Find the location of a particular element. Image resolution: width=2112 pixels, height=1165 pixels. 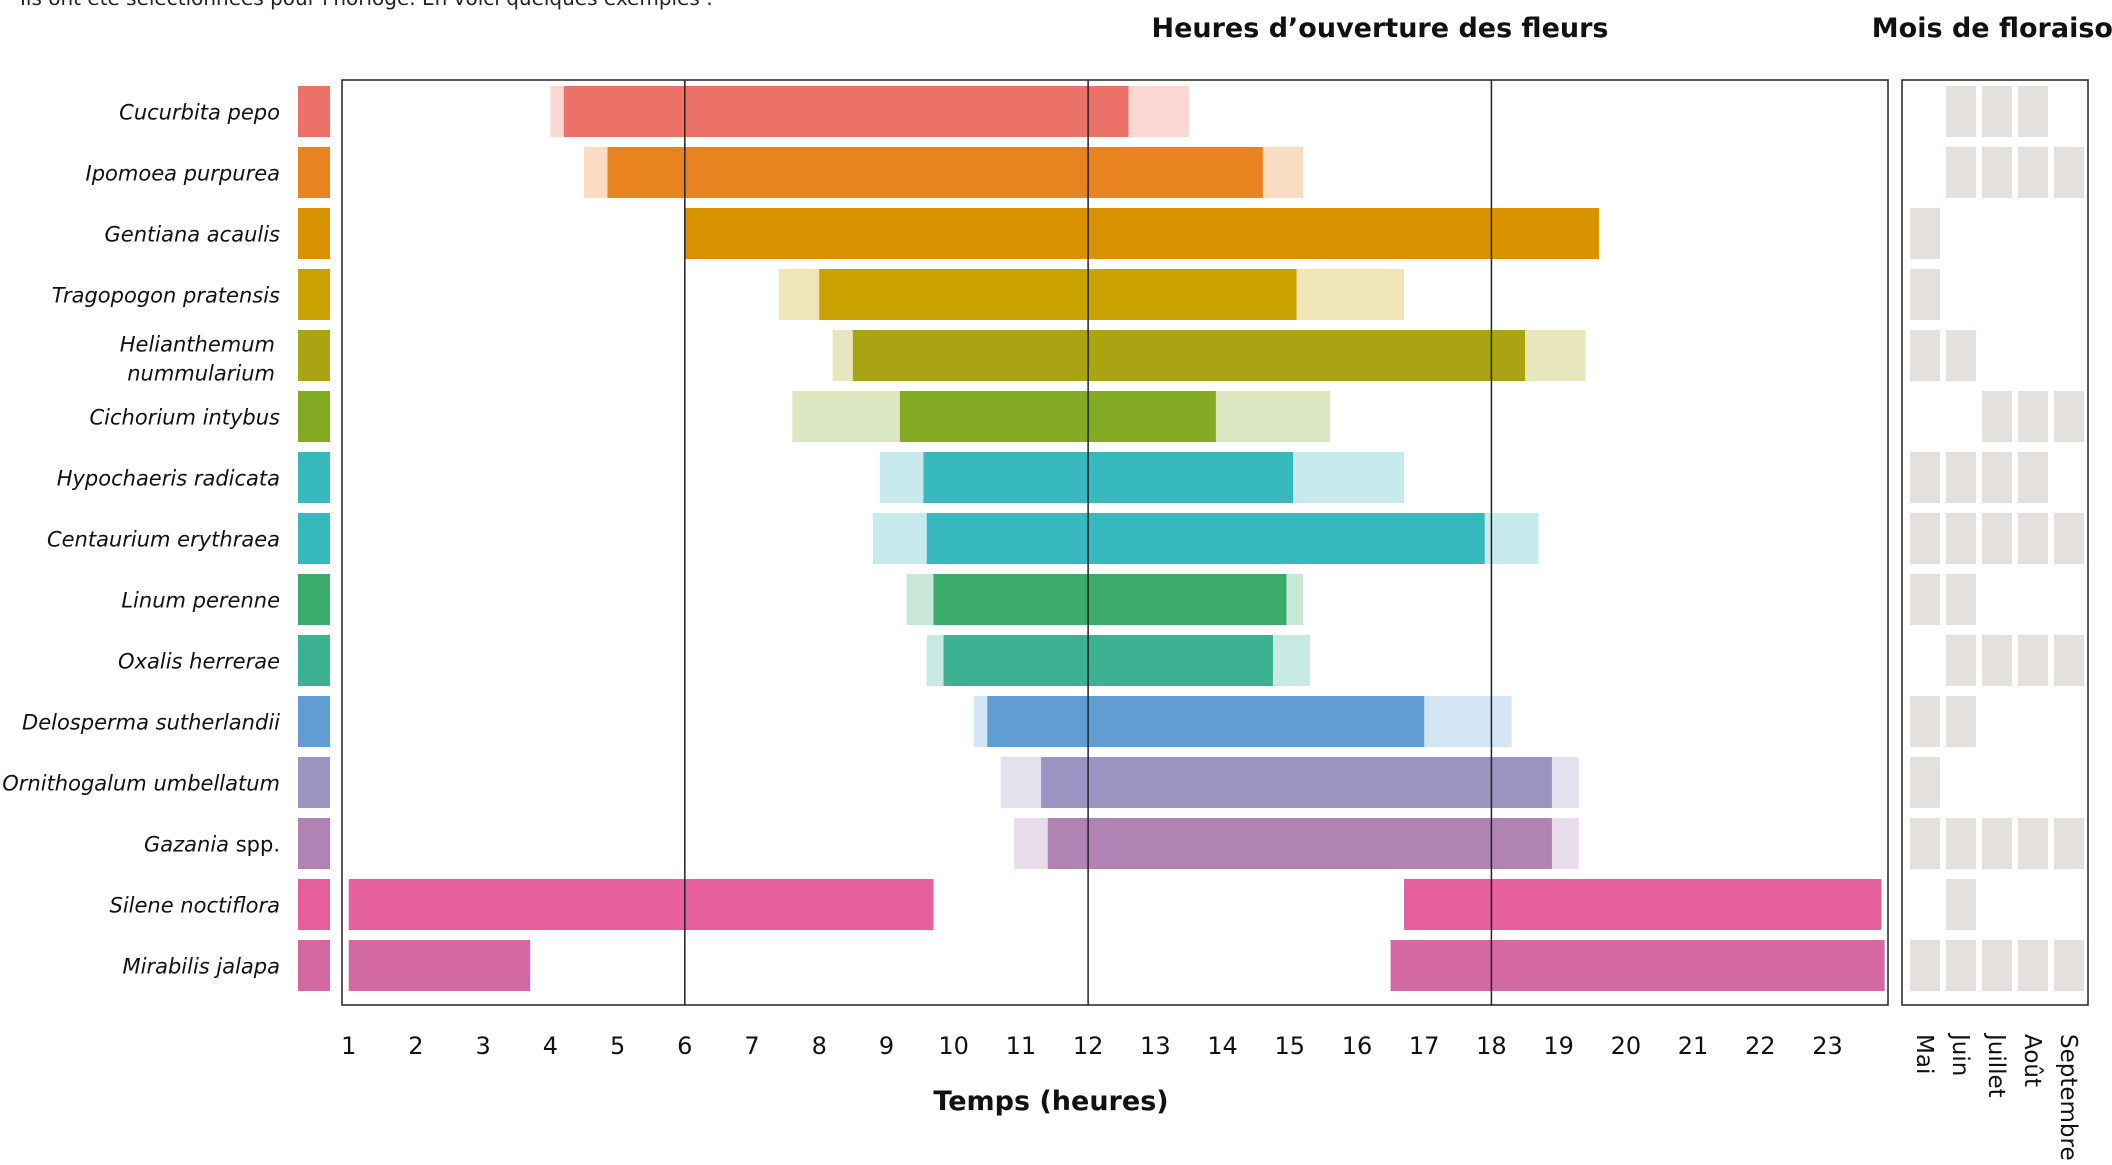

species-label-oxalis-herrerae: Oxalis herrerae is located at coordinates (199, 662).